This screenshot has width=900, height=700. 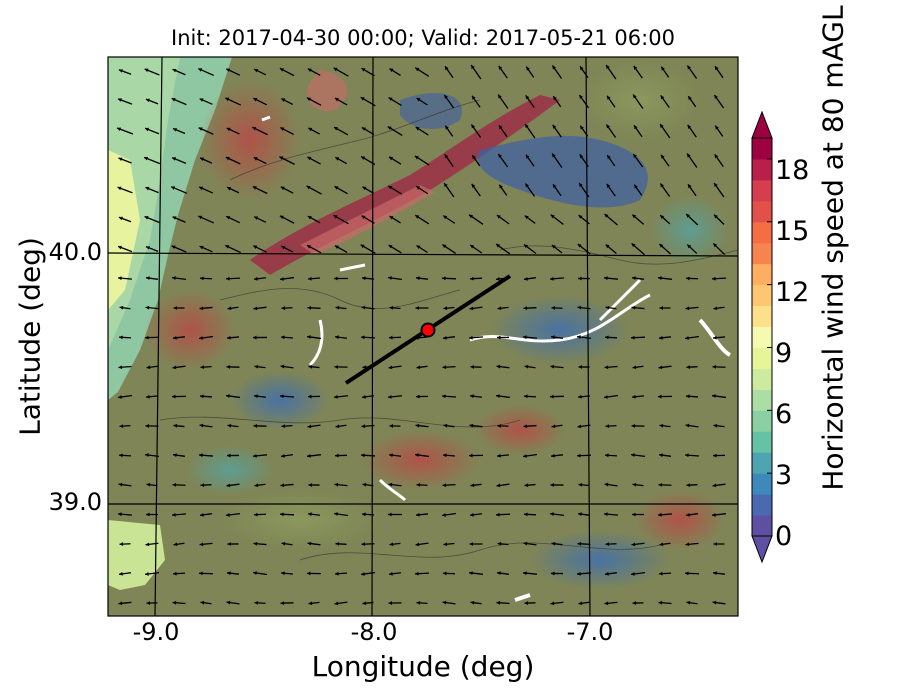 I want to click on low-wind-pocket, so click(x=431, y=111).